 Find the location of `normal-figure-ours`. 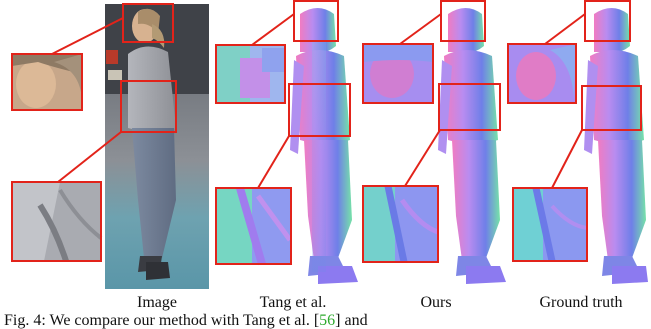

normal-figure-ours is located at coordinates (472, 146).